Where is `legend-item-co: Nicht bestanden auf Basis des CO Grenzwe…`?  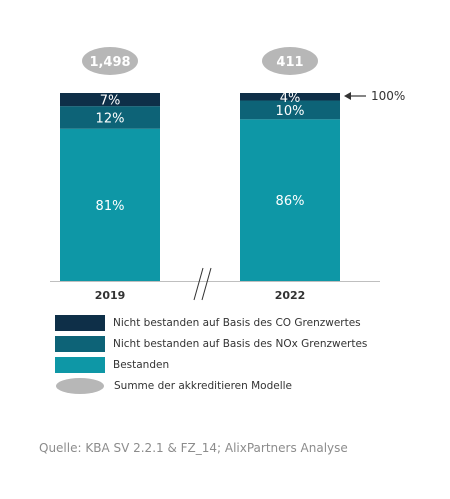
legend-item-co: Nicht bestanden auf Basis des CO Grenzwe… is located at coordinates (211, 322).